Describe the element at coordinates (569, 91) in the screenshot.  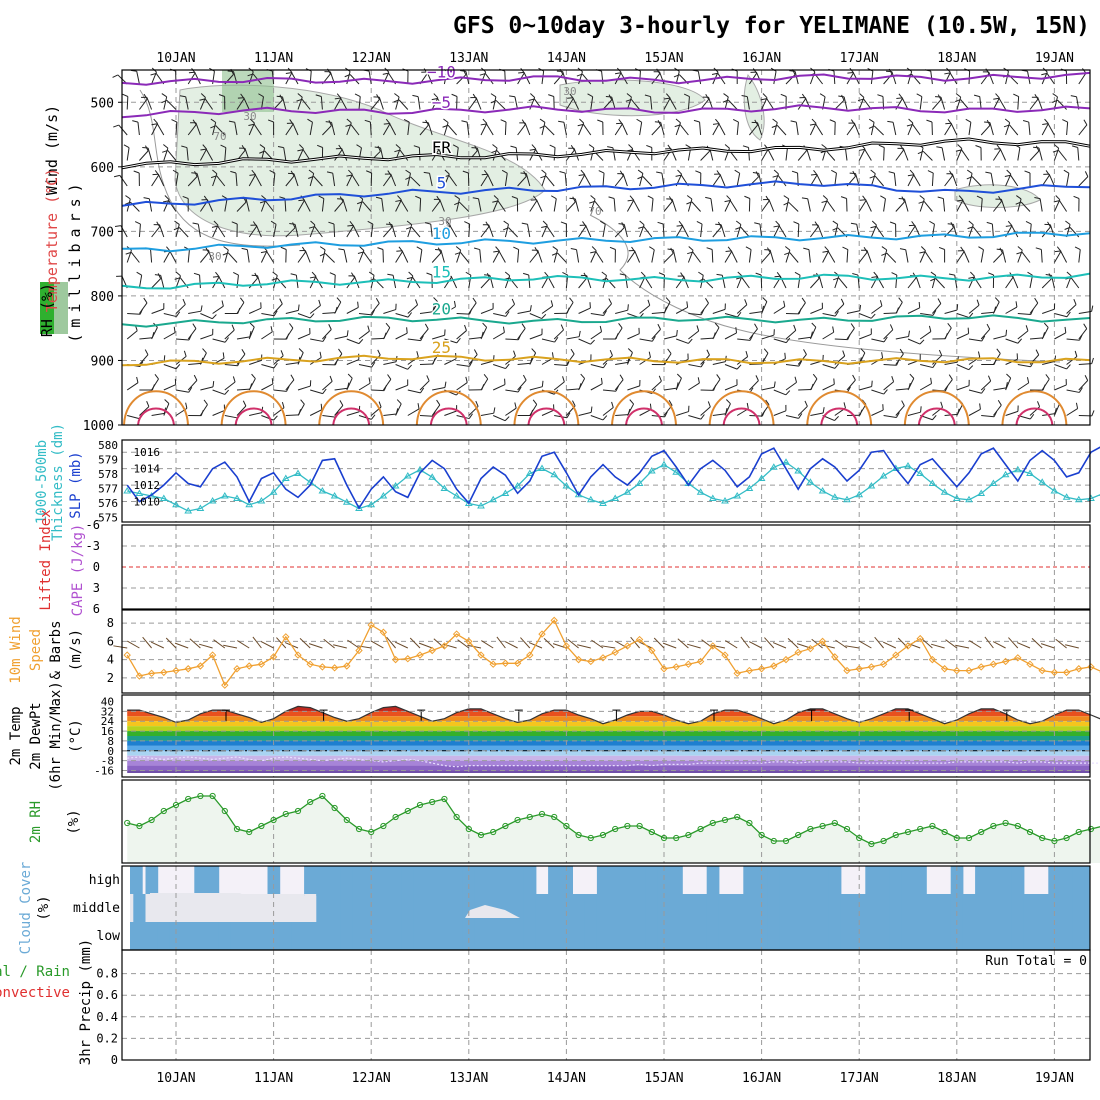
I see `rh-contour-label: 30` at that location.